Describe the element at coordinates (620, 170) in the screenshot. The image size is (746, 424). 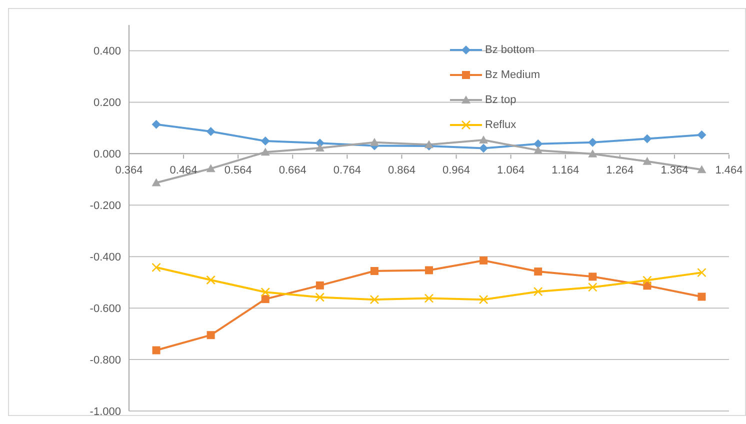
I see `x-tick-label: 1.264` at that location.